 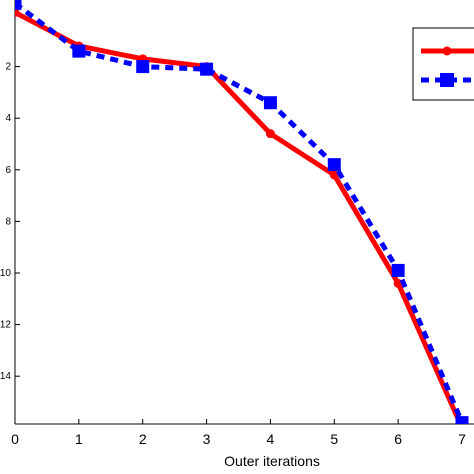 What do you see at coordinates (462, 439) in the screenshot?
I see `x-tick-label: 7` at bounding box center [462, 439].